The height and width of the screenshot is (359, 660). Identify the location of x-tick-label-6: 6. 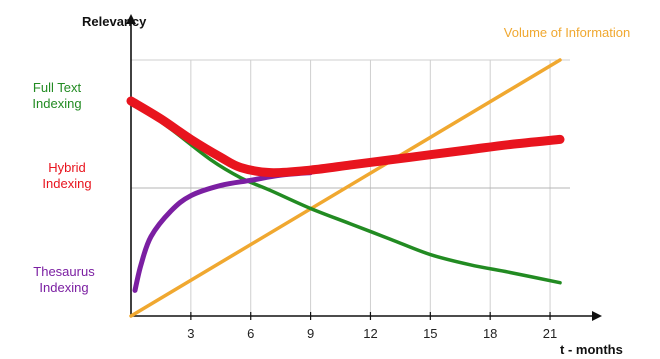
(250, 333).